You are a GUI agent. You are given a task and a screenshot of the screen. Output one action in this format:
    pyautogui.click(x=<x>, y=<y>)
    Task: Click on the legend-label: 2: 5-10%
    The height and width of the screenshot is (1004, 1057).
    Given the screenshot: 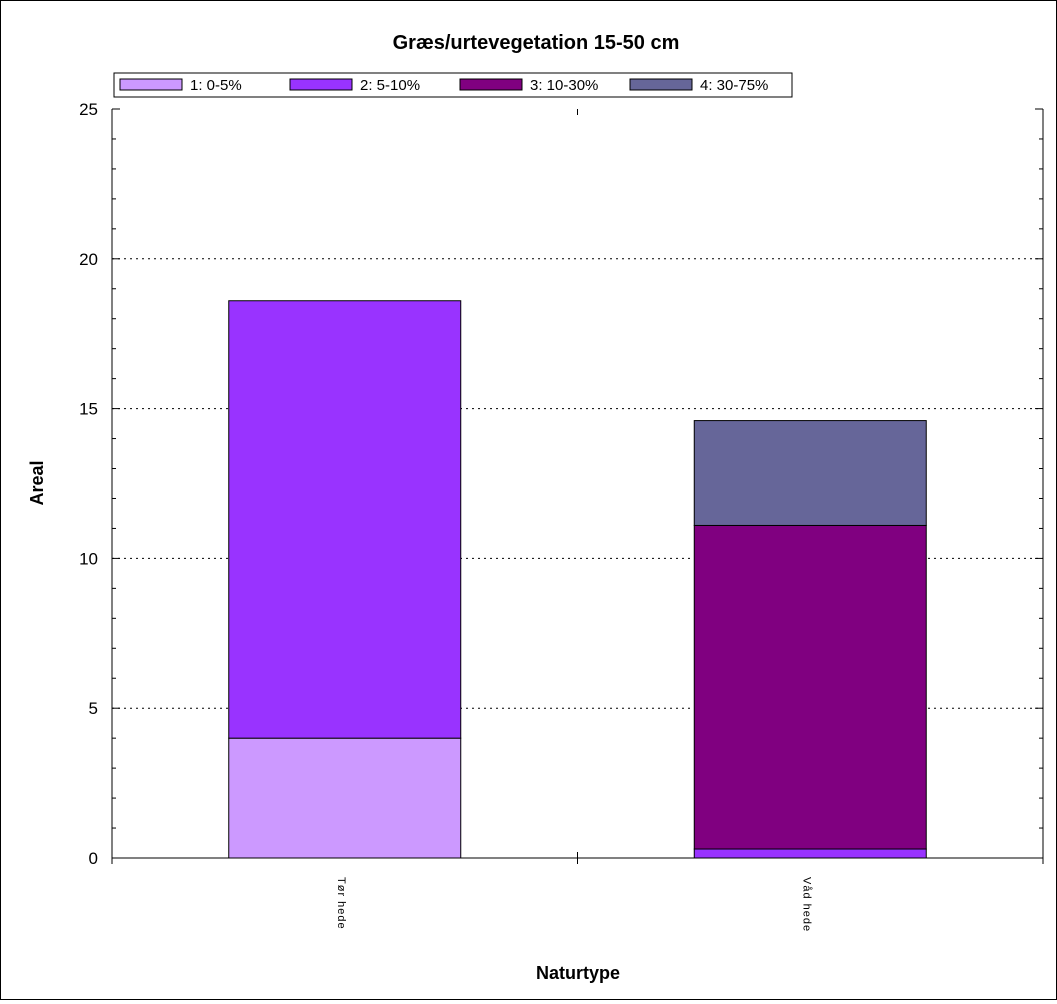 What is the action you would take?
    pyautogui.click(x=390, y=85)
    